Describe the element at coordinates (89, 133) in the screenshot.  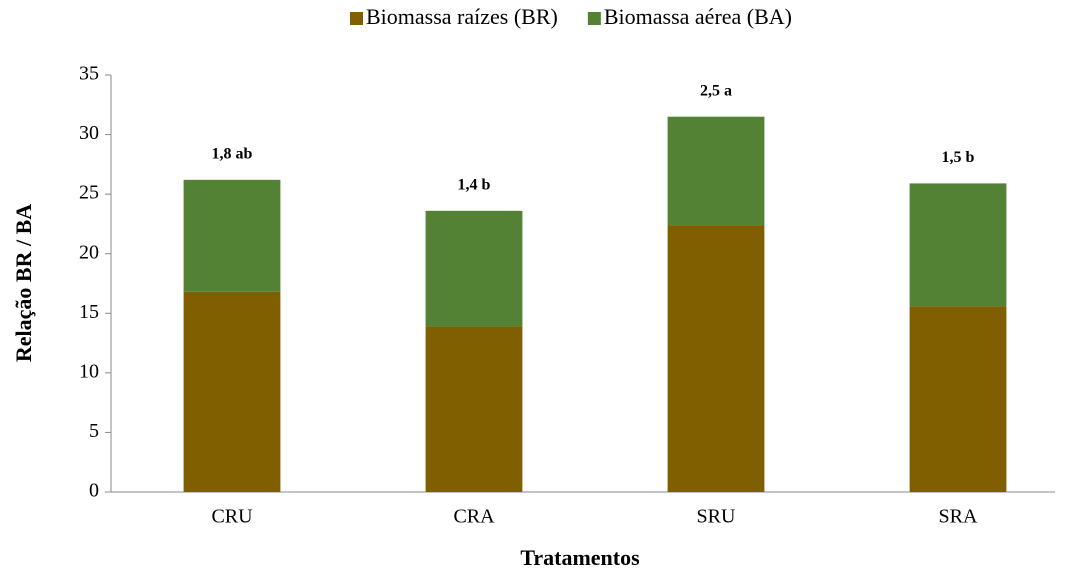
I see `y-tick-label: 30` at that location.